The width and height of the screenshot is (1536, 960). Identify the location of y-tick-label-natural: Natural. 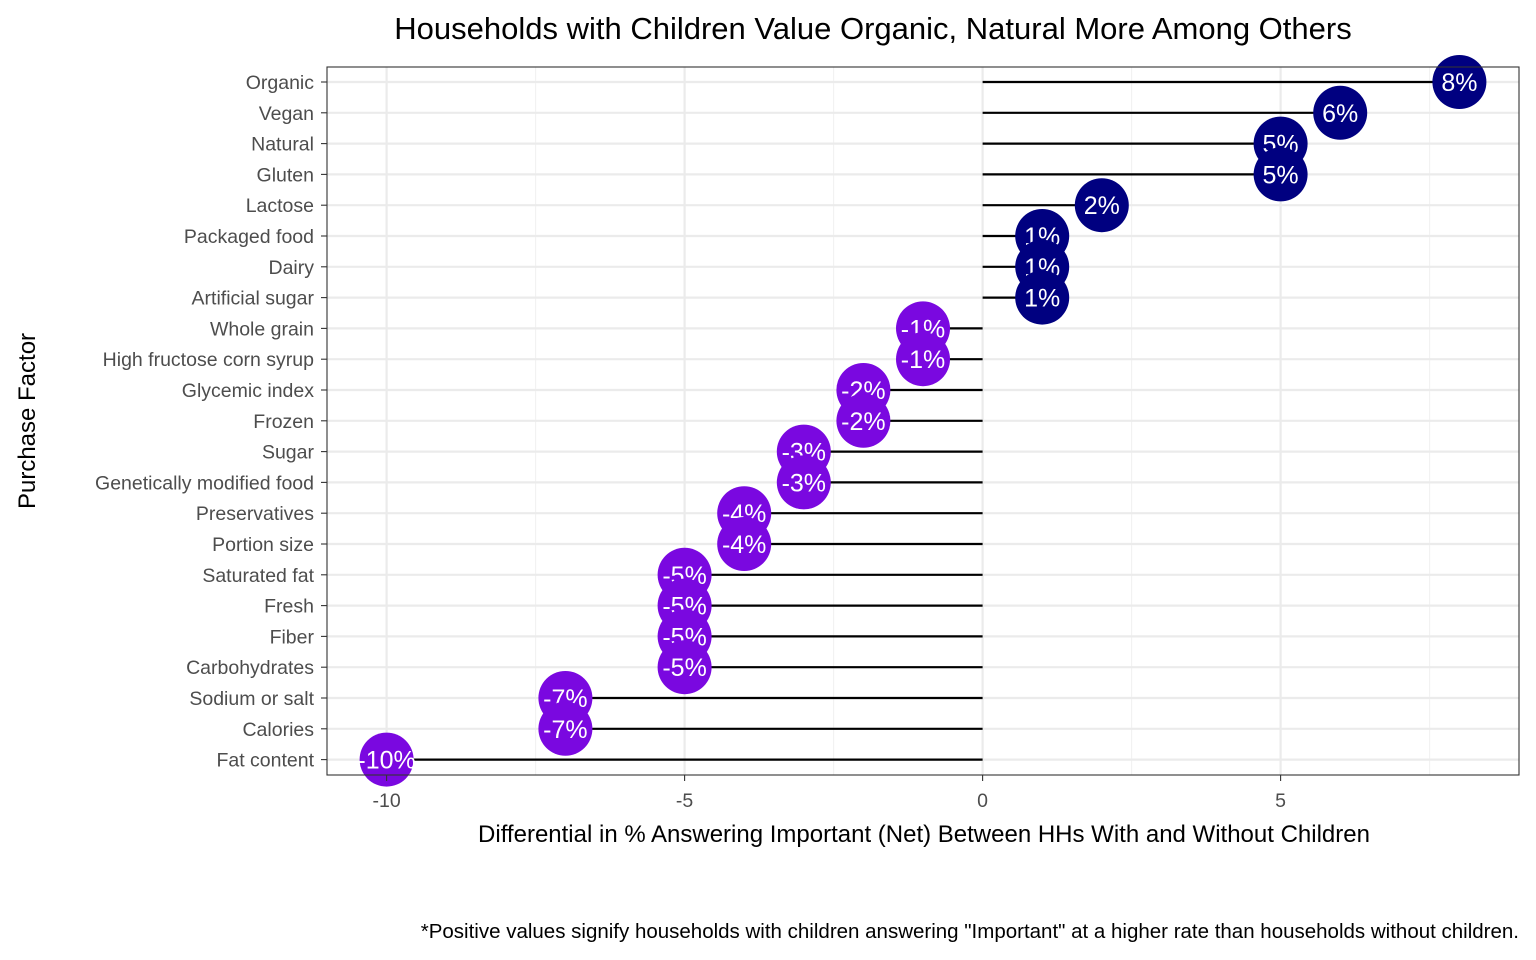
(282, 145).